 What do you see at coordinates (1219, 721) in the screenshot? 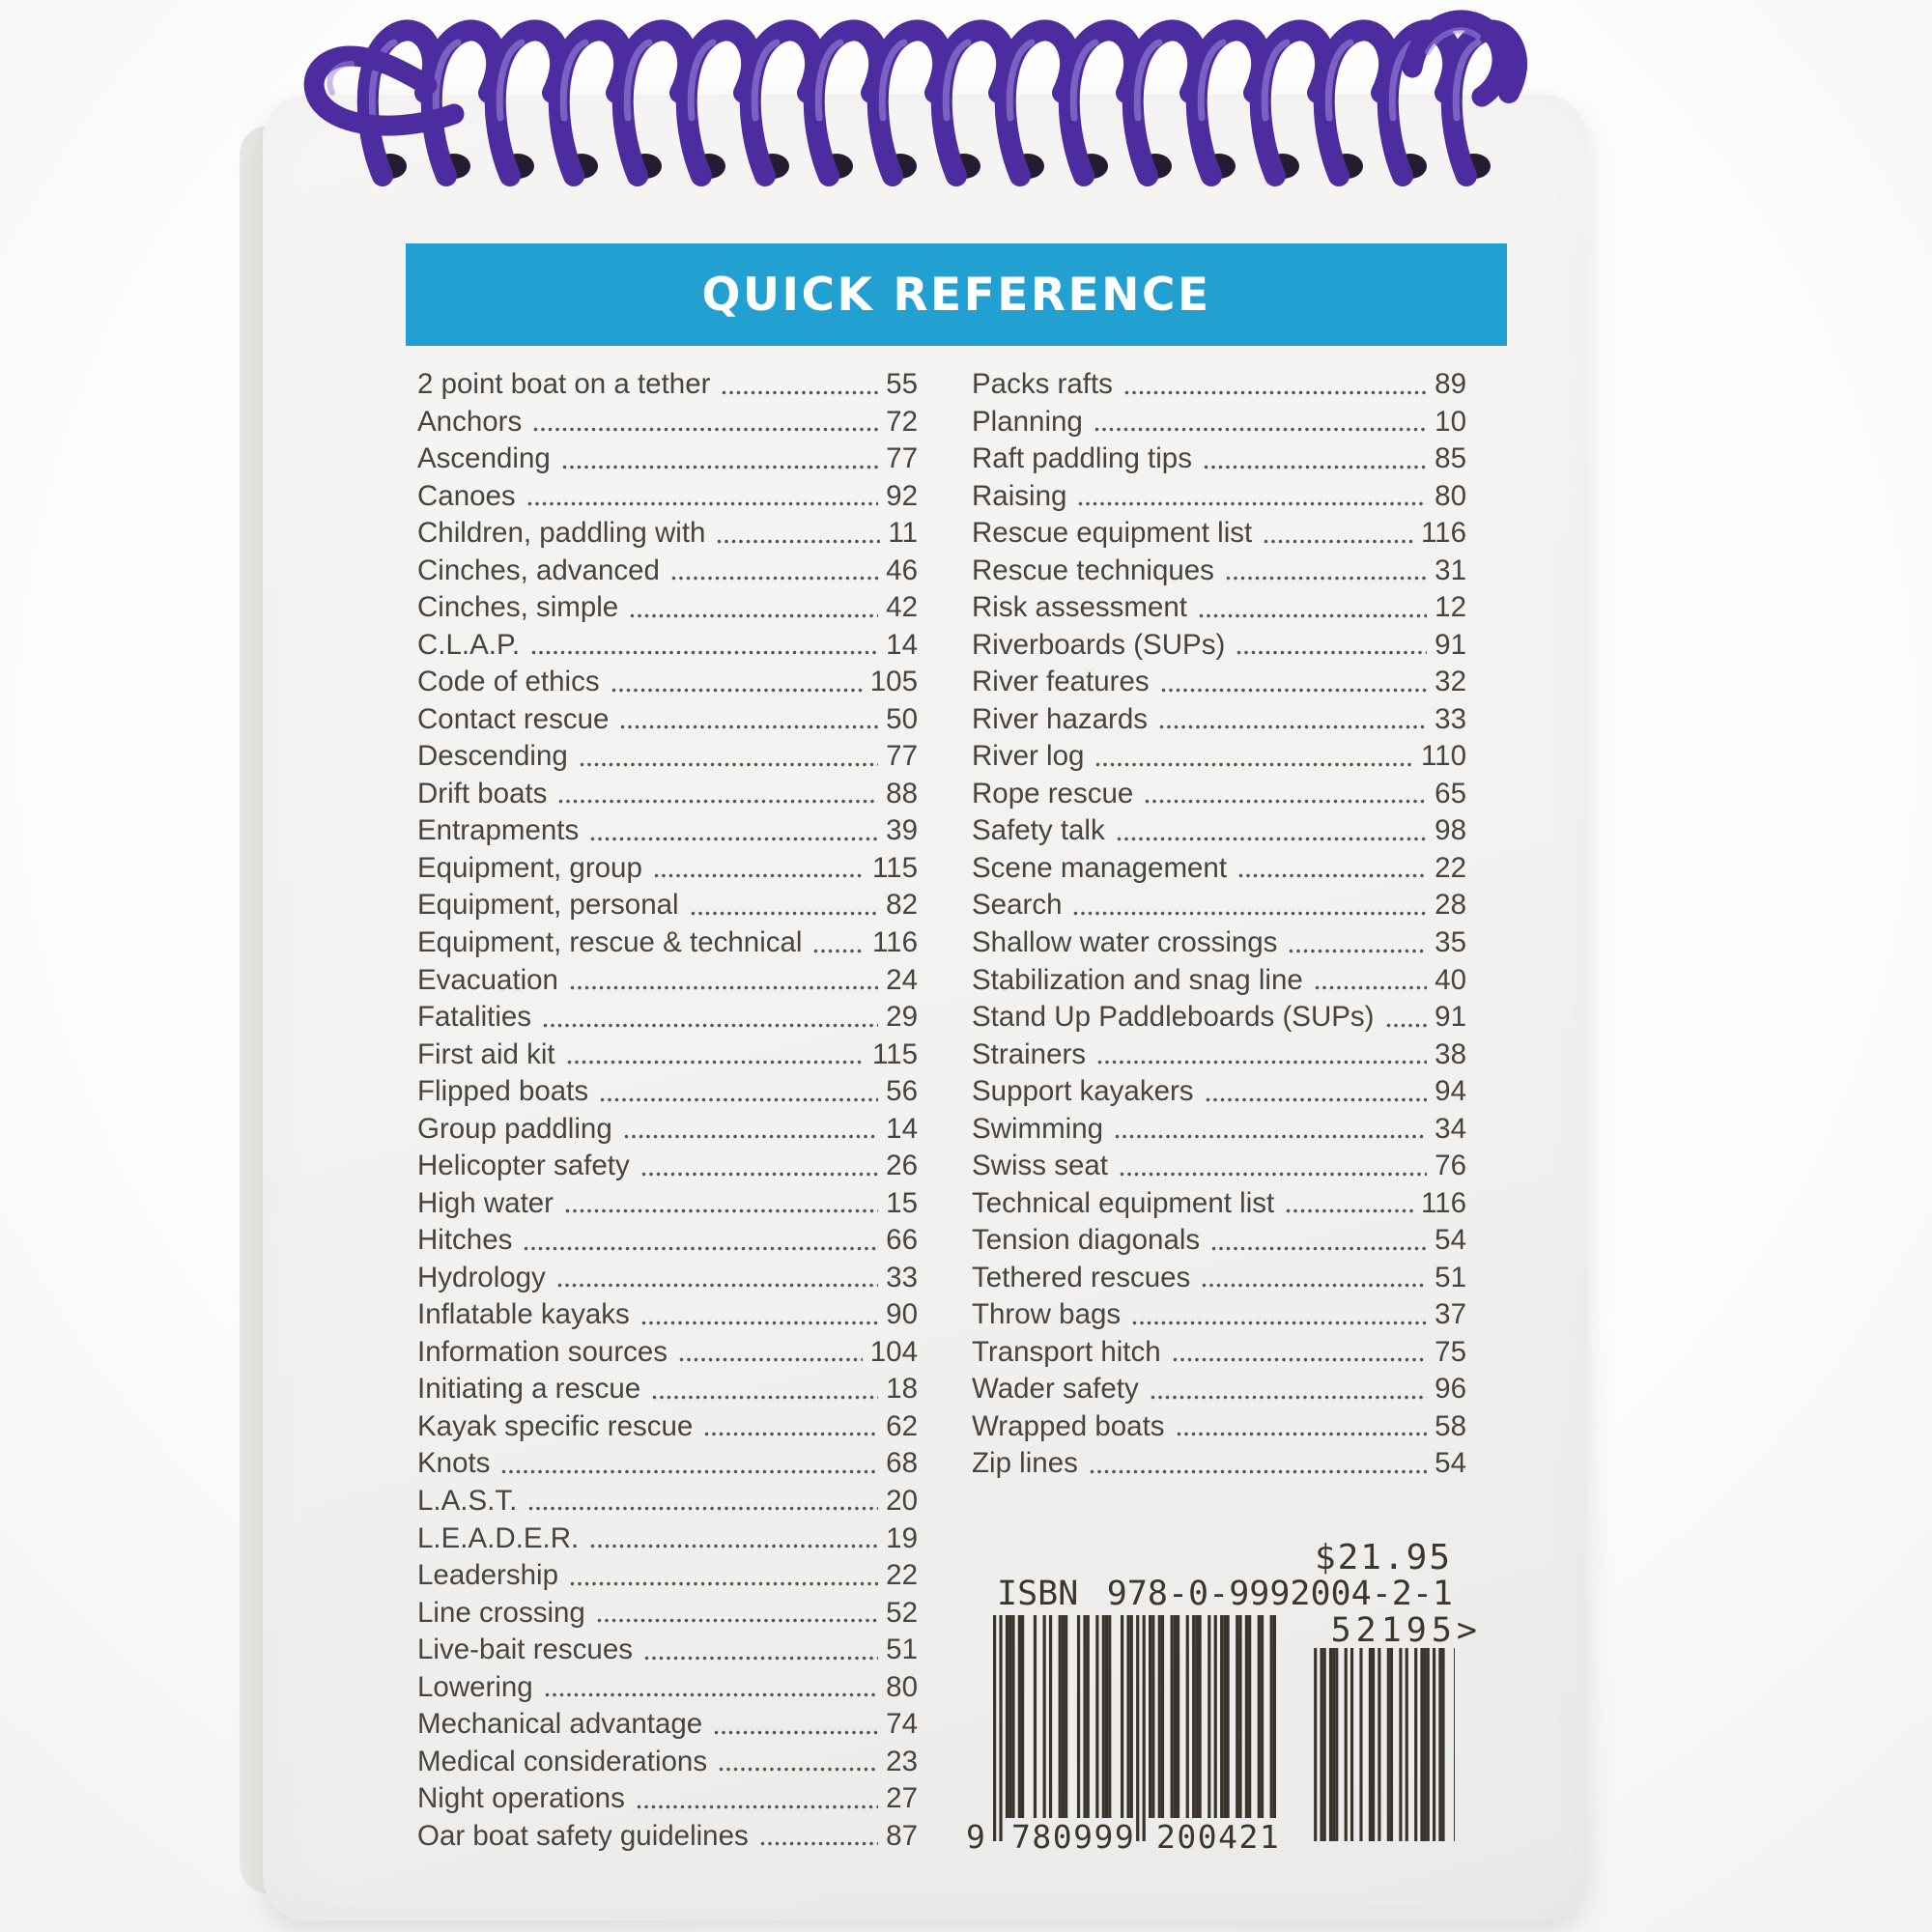
I see `index-entry-row: River hazards 33` at bounding box center [1219, 721].